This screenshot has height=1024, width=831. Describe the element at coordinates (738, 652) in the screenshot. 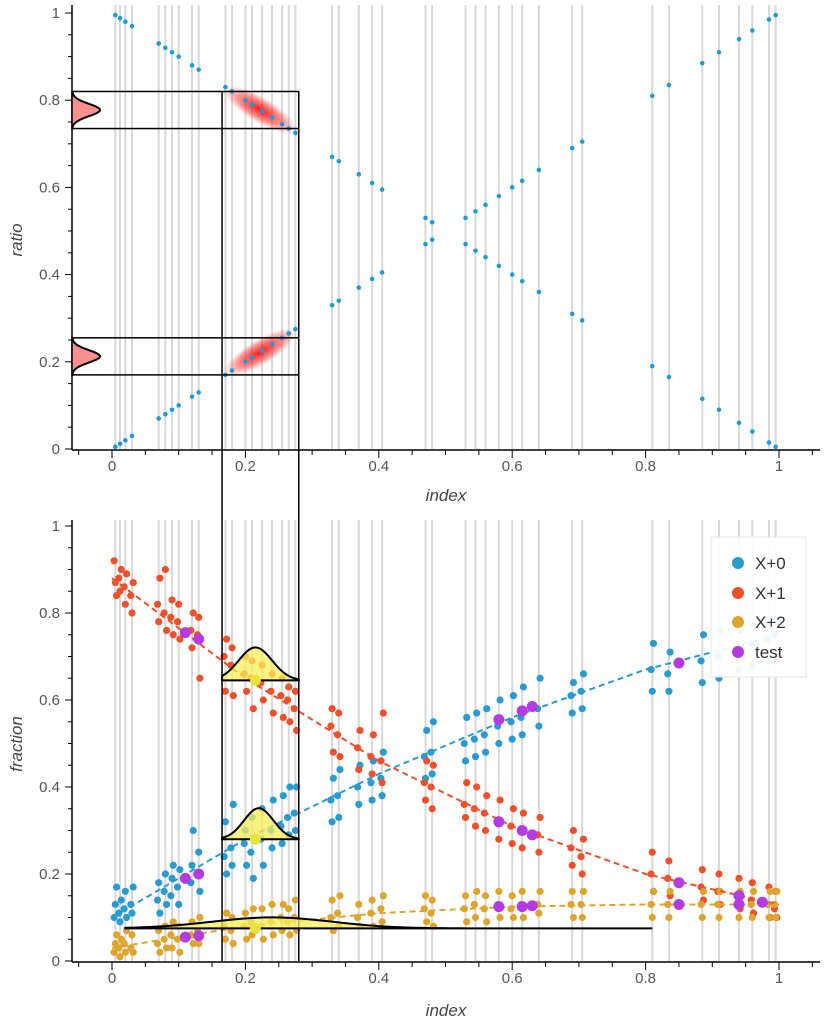

I see `legend-swatch` at that location.